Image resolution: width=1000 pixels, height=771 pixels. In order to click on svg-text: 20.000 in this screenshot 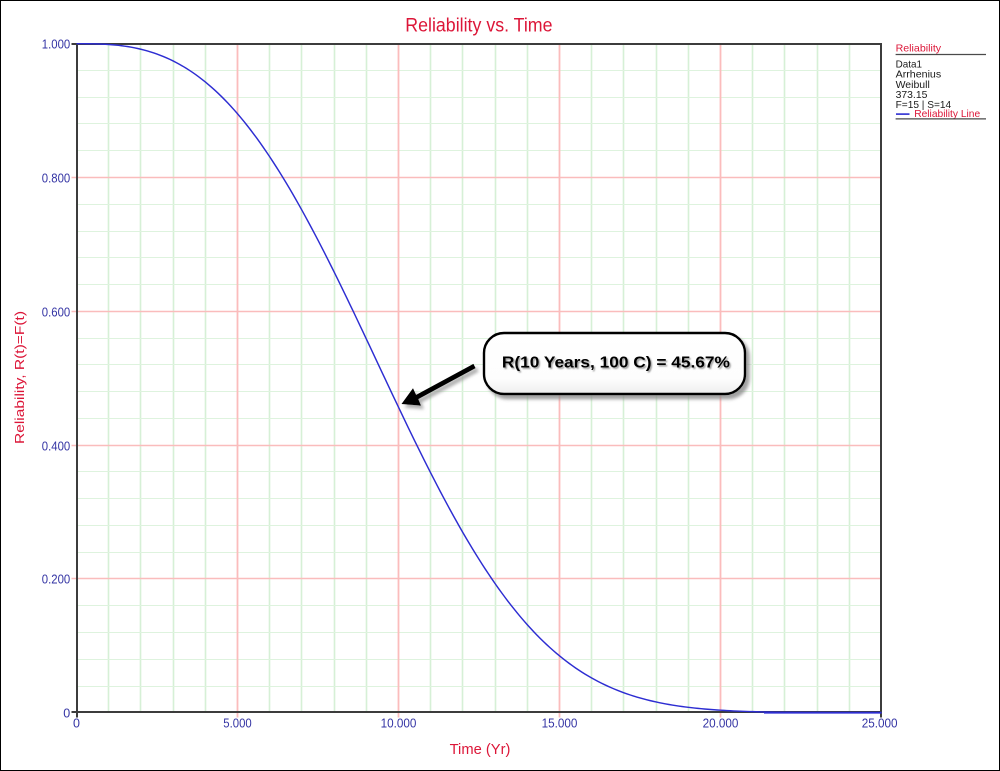, I will do `click(721, 724)`.